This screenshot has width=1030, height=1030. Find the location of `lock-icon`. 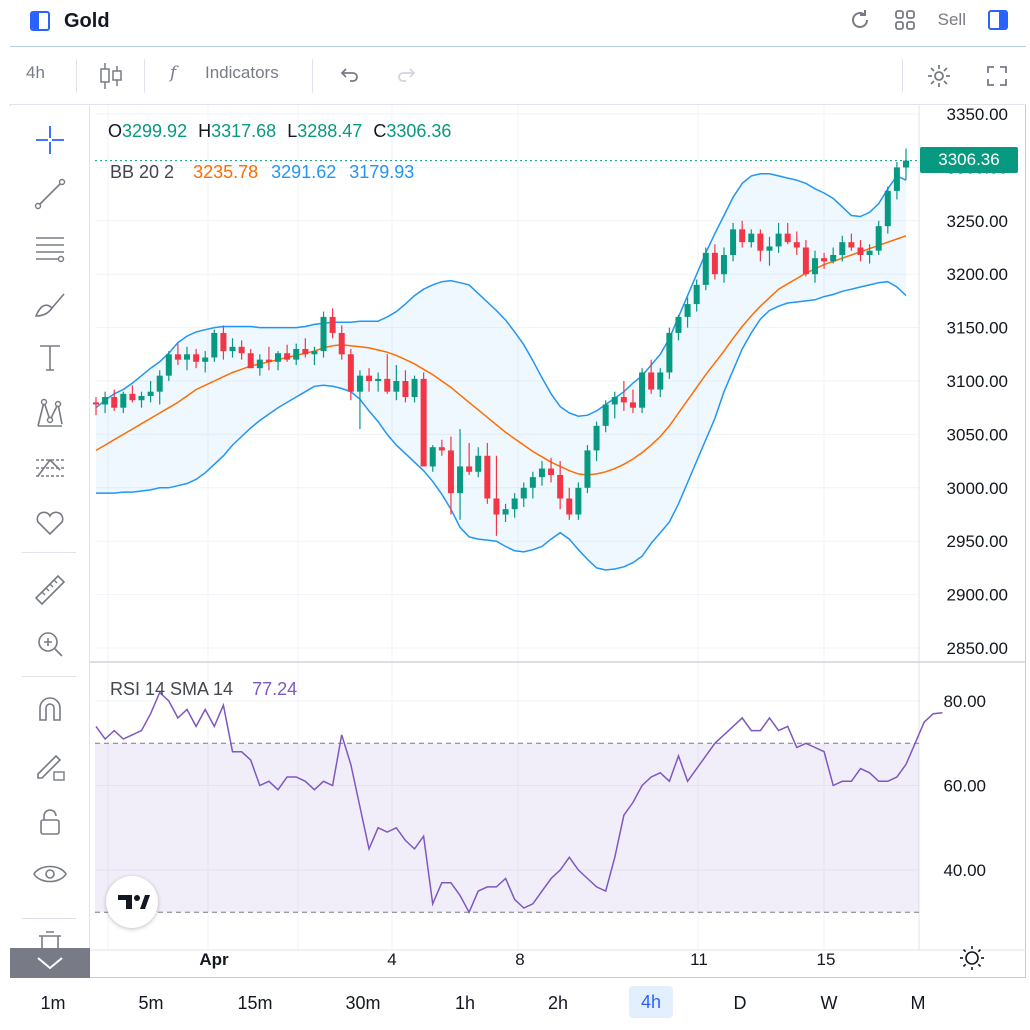

lock-icon is located at coordinates (50, 822).